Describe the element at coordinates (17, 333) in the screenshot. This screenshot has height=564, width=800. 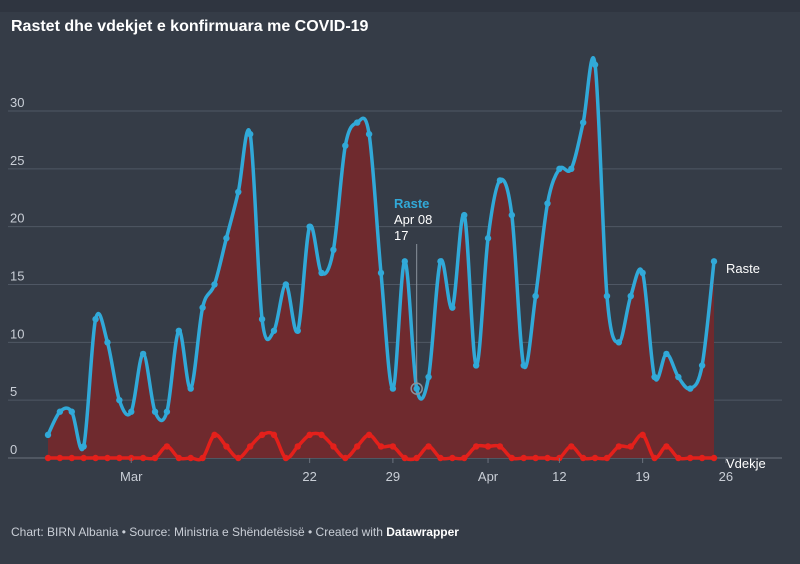
I see `y-tick-label-10: 10` at that location.